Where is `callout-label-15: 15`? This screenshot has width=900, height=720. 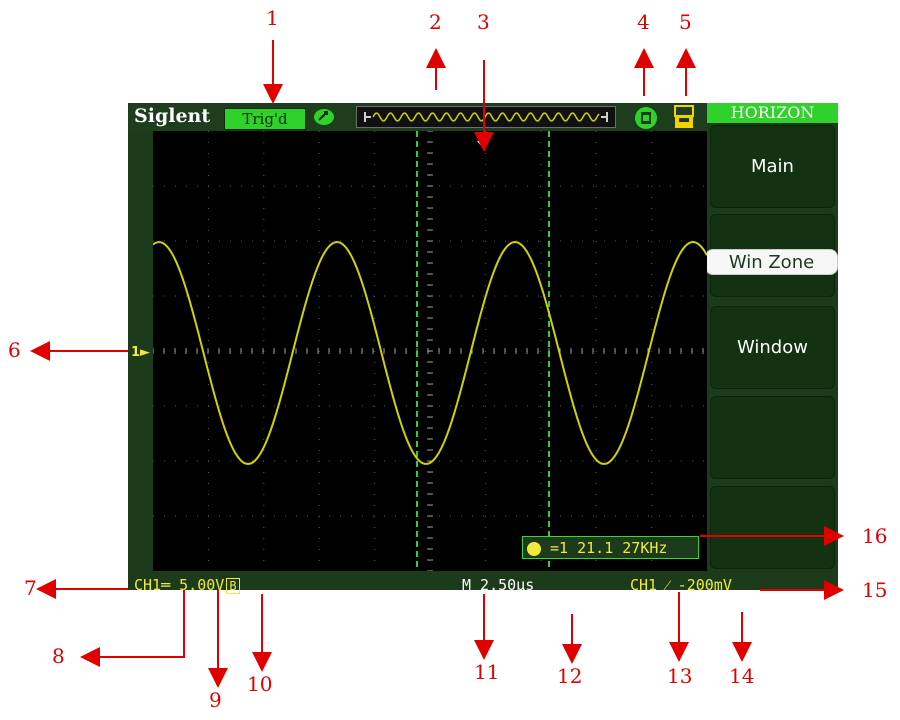
callout-label-15: 15 is located at coordinates (875, 590).